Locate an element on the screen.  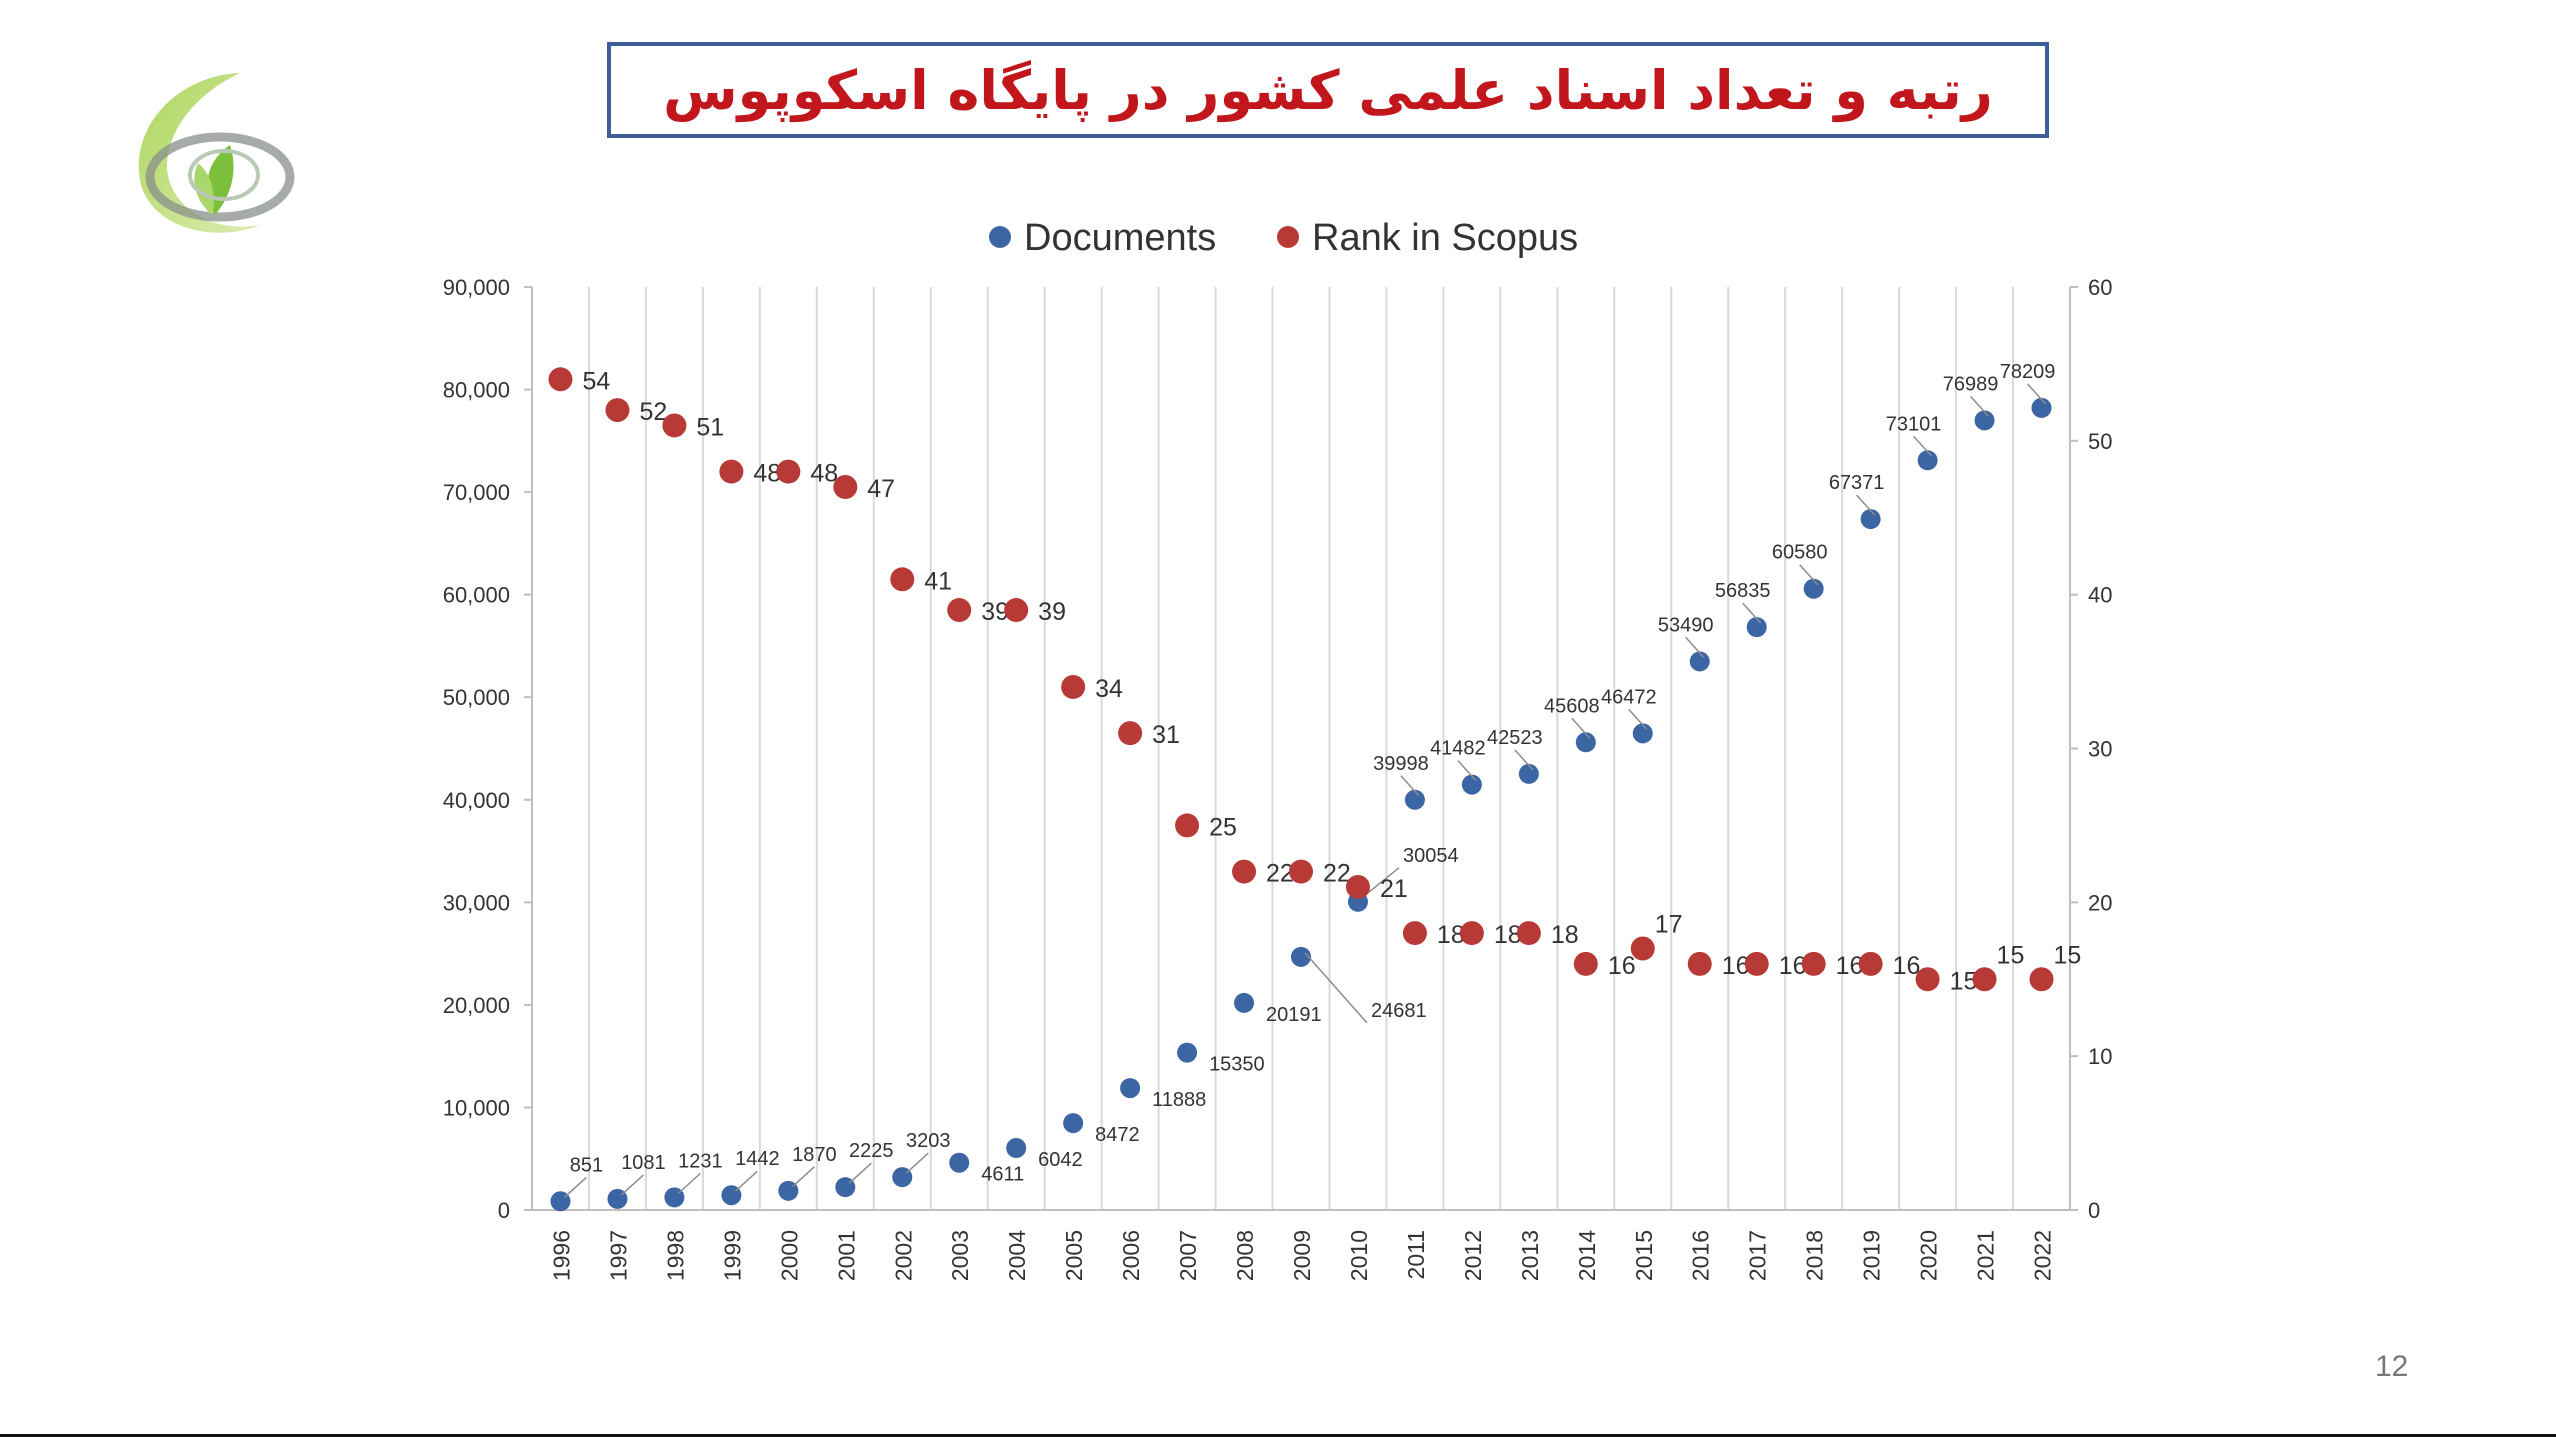
y-right-tick-label: 30 is located at coordinates (2100, 749).